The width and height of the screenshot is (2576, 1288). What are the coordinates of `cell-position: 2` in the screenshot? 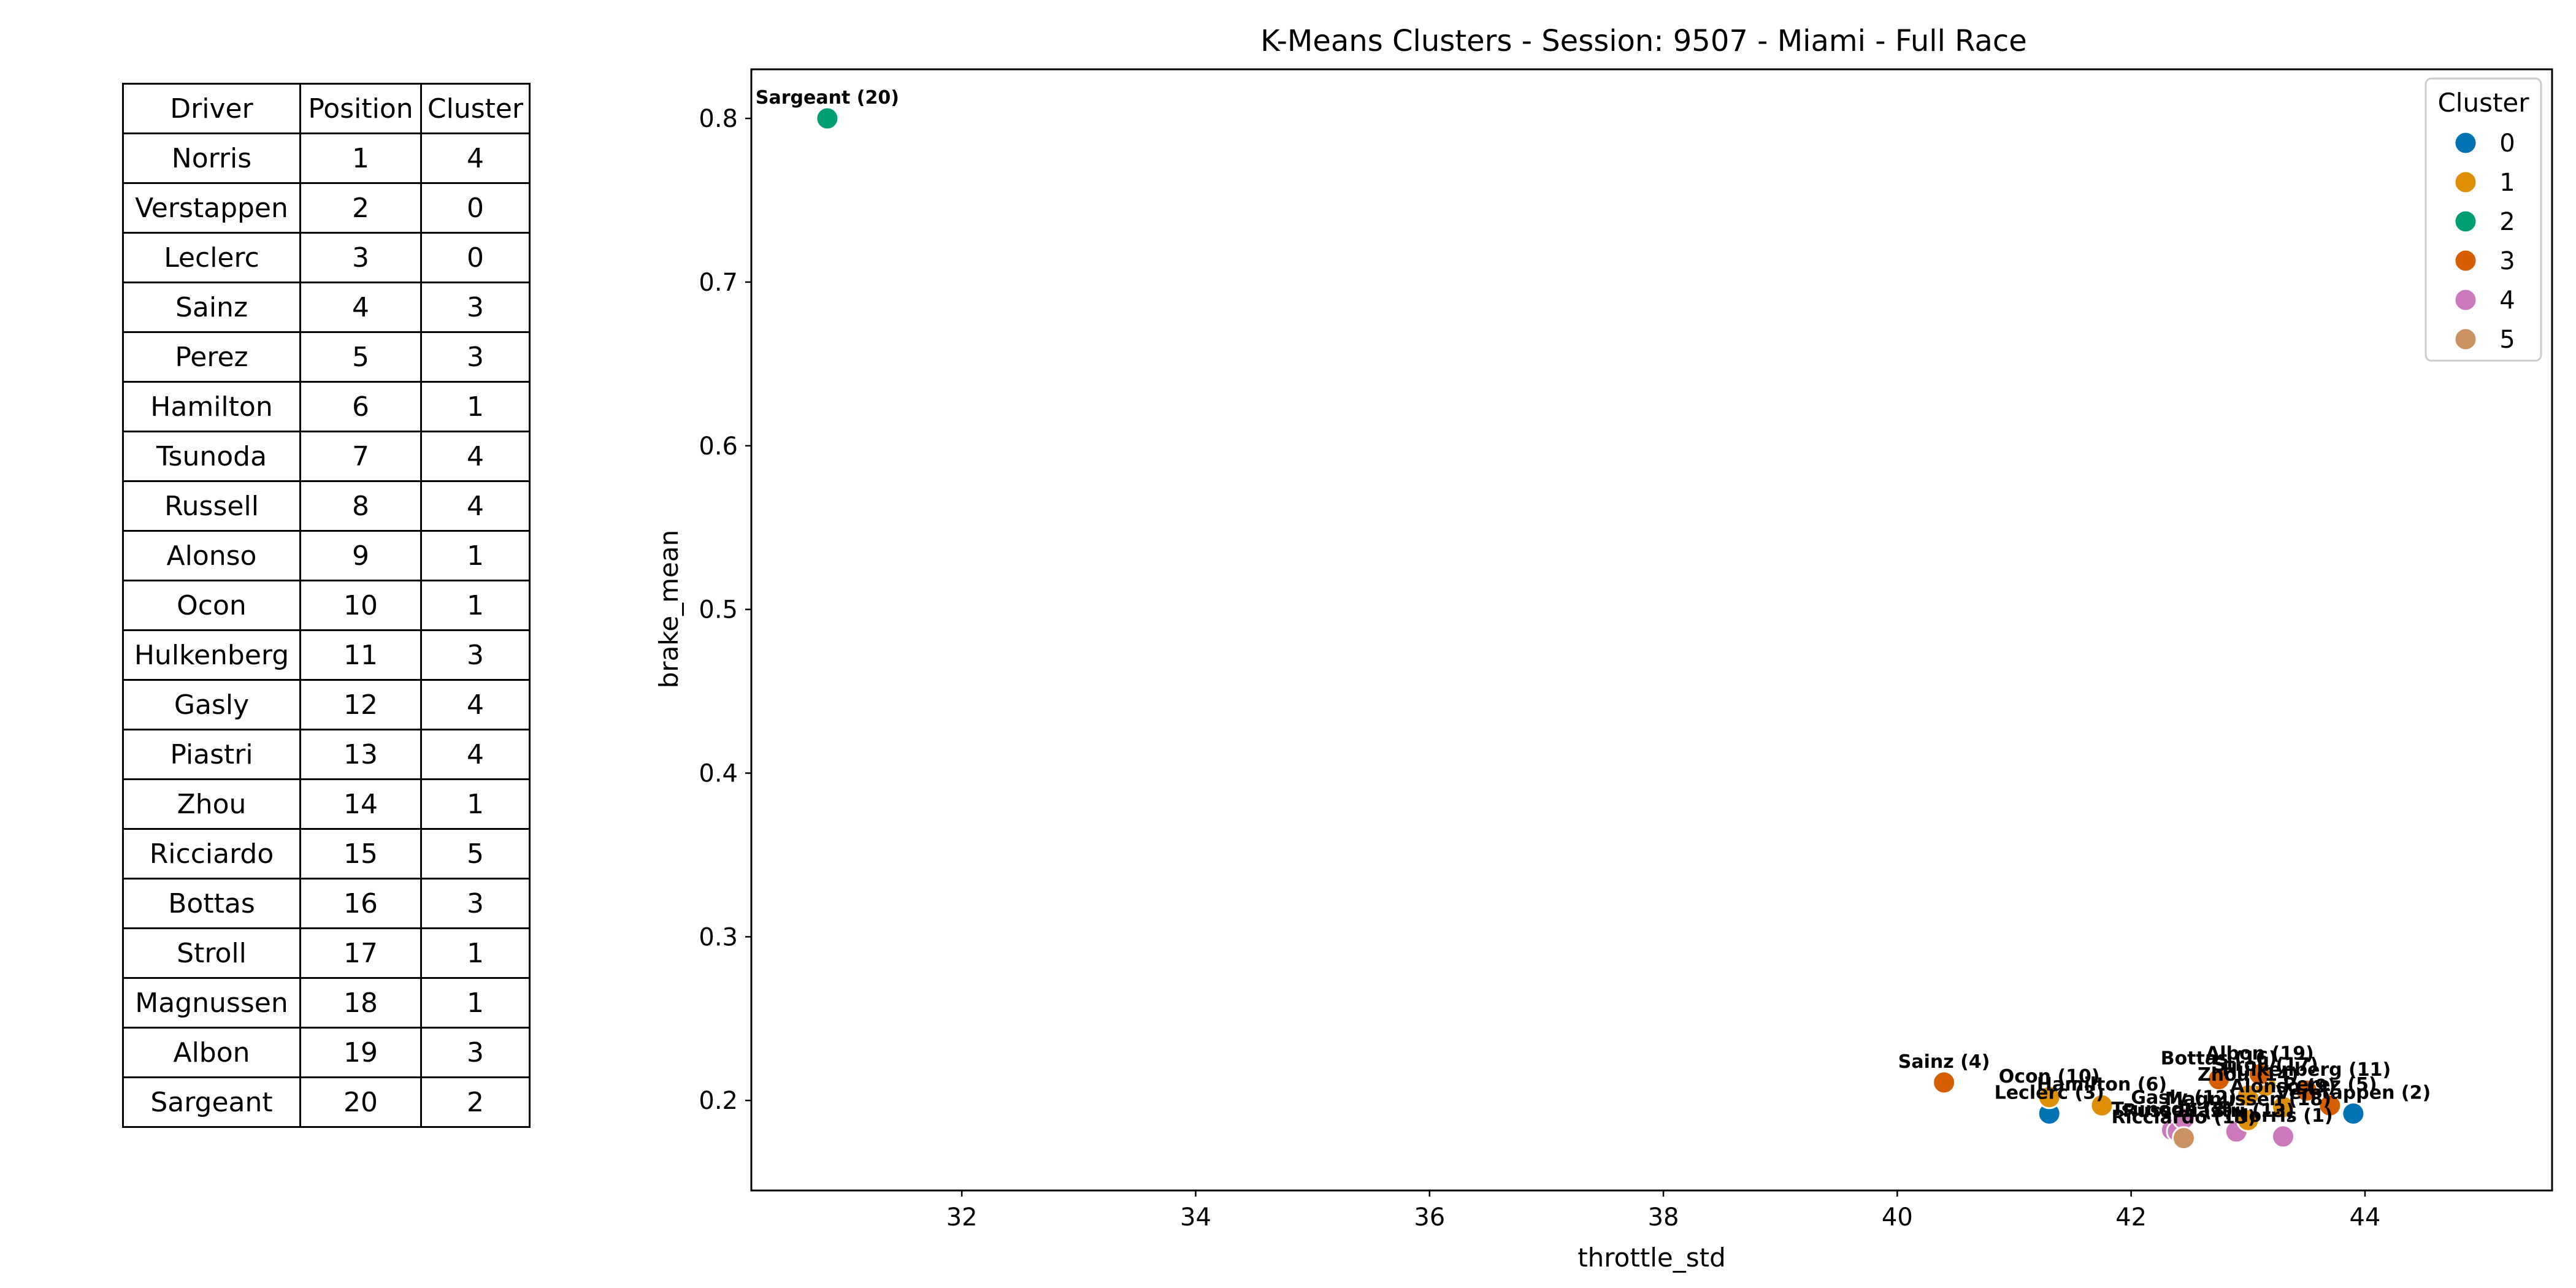 It's located at (360, 208).